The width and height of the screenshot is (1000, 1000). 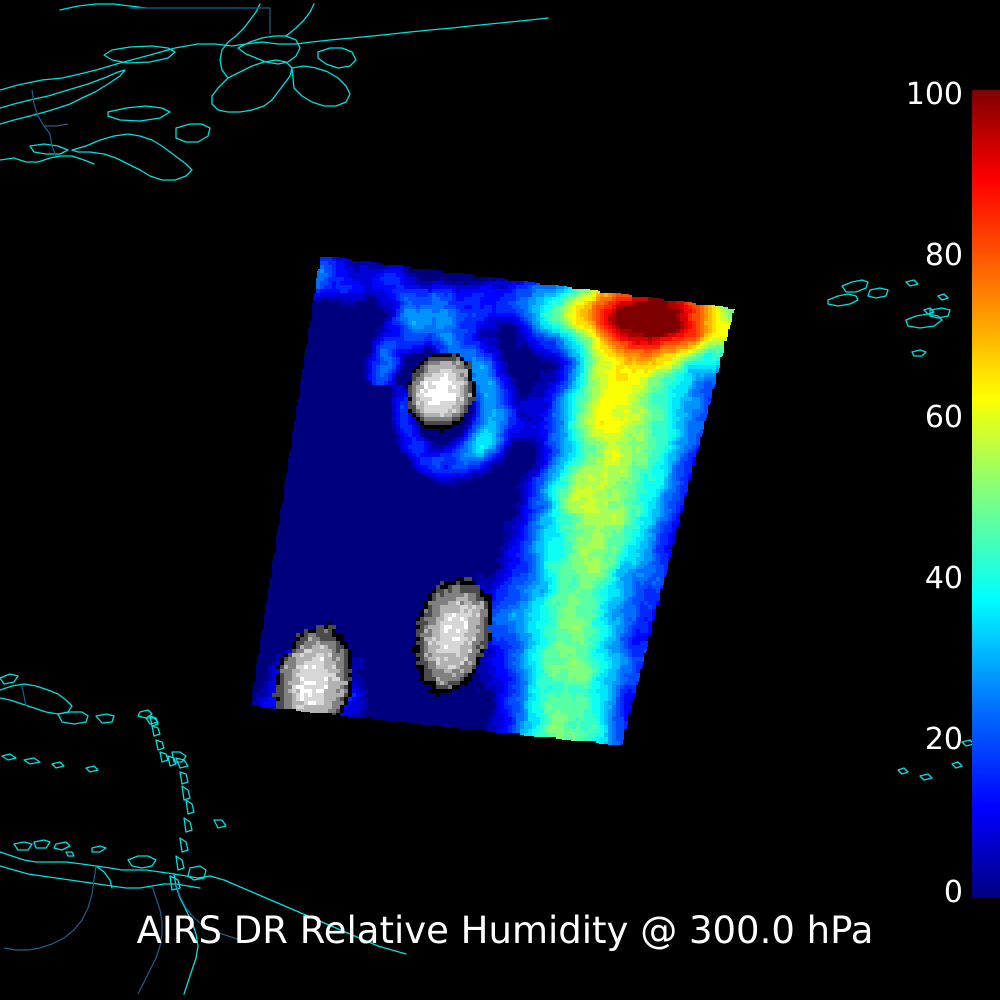 What do you see at coordinates (505, 930) in the screenshot?
I see `plot-title: AIRS DR Relative Humidity @ 300.0 hPa` at bounding box center [505, 930].